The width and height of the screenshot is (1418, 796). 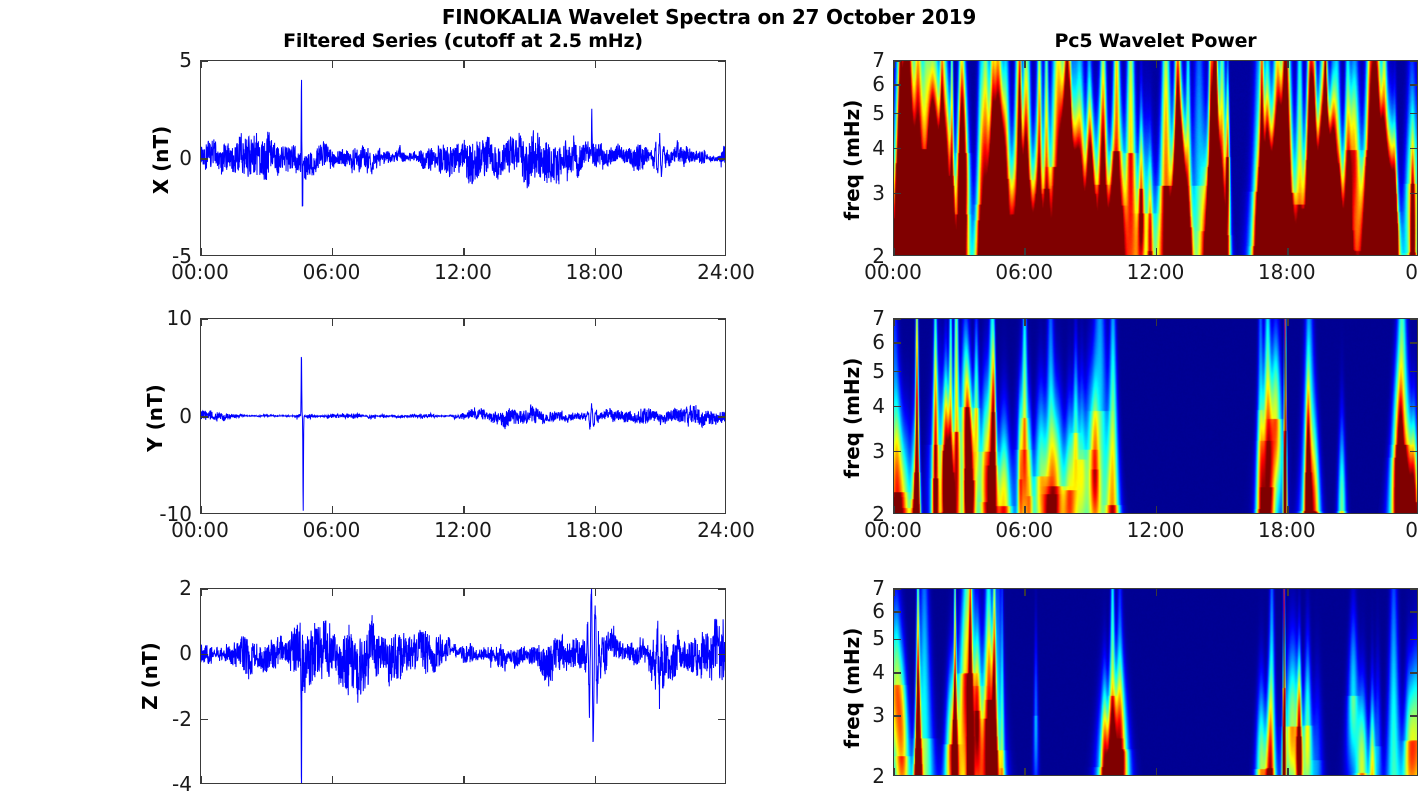 I want to click on y-tick-label: -4, so click(x=182, y=784).